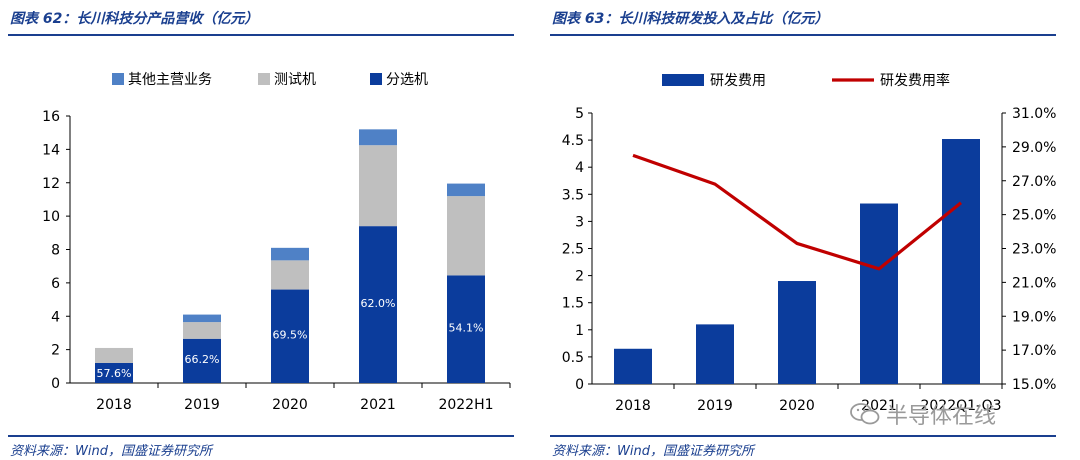 This screenshot has height=460, width=1080. Describe the element at coordinates (1034, 385) in the screenshot. I see `right-right-tick-label: 15.0%` at that location.